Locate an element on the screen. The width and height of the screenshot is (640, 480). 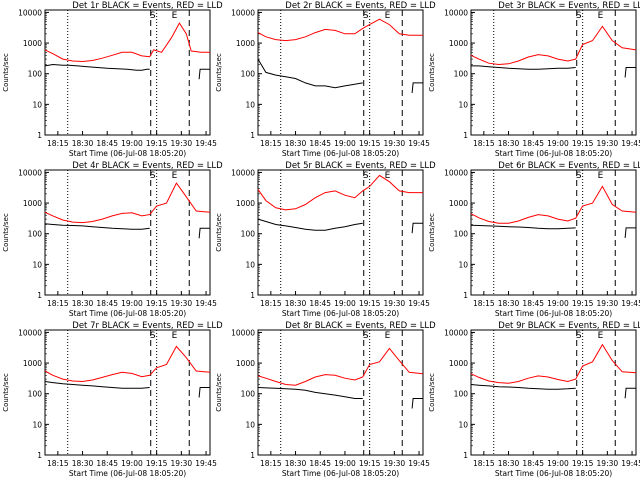
chart-title: Det 5r BLACK = Events, RED = LLD is located at coordinates (360, 166).